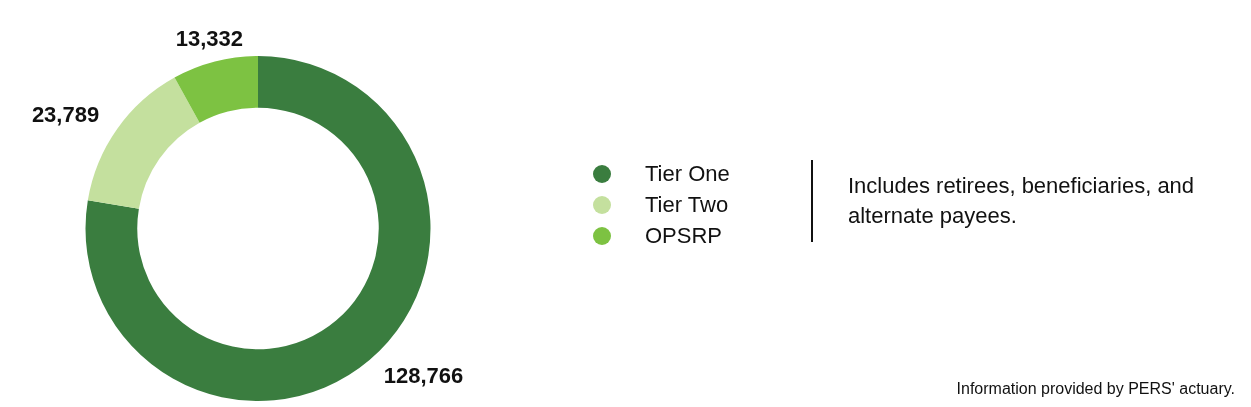  I want to click on data-label: 23,789, so click(65, 115).